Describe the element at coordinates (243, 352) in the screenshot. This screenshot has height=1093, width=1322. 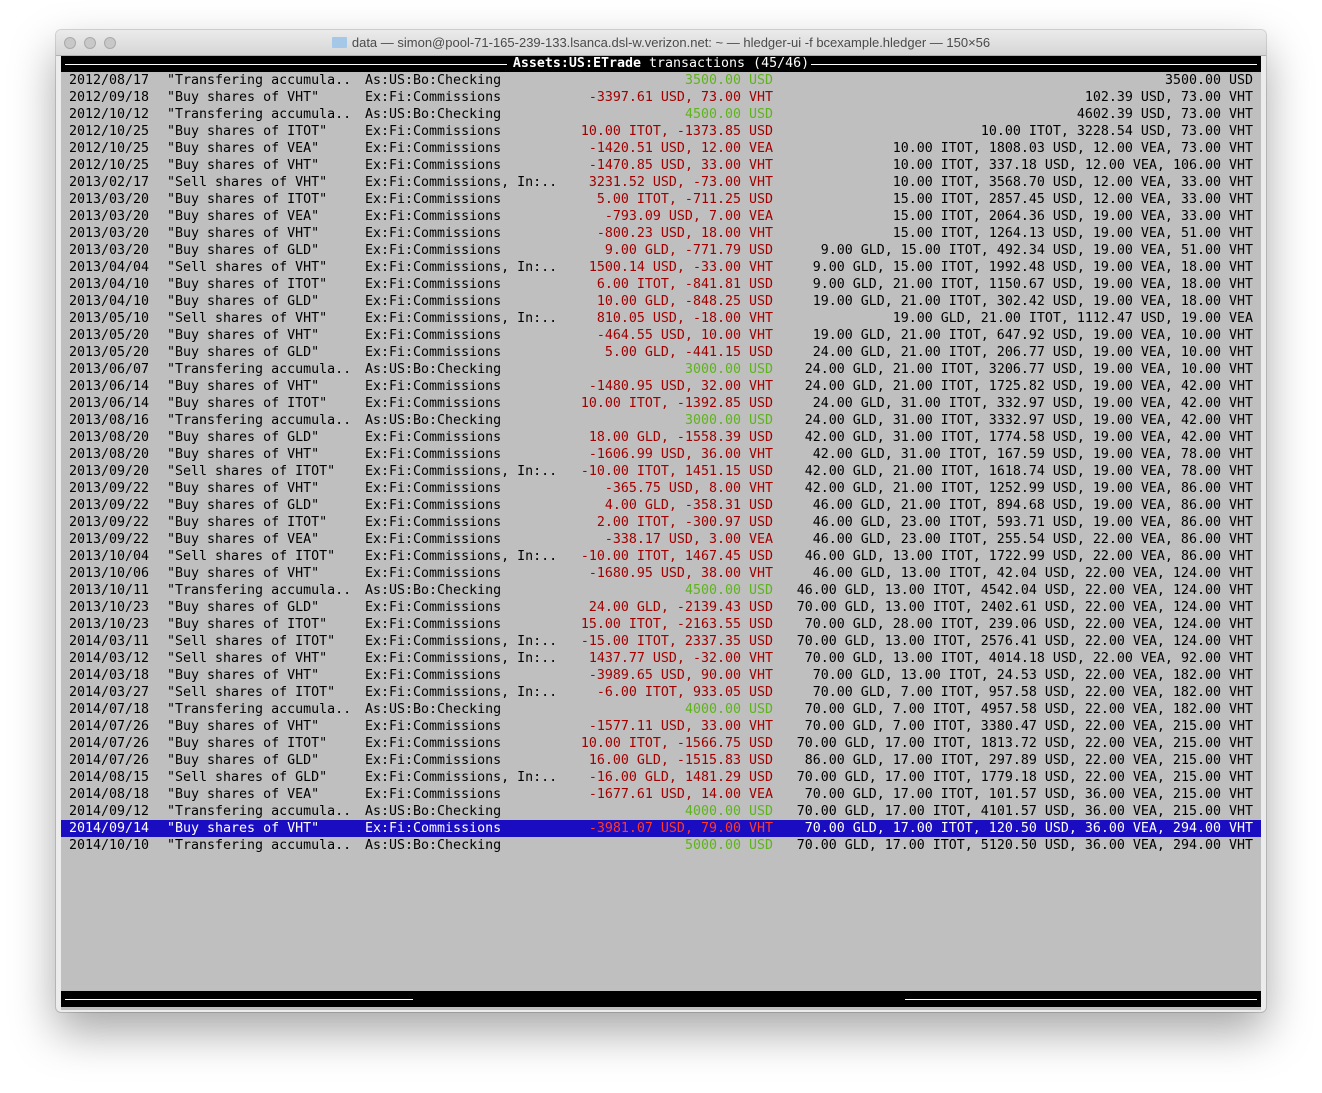
I see `description: "Buy shares of GLD"` at that location.